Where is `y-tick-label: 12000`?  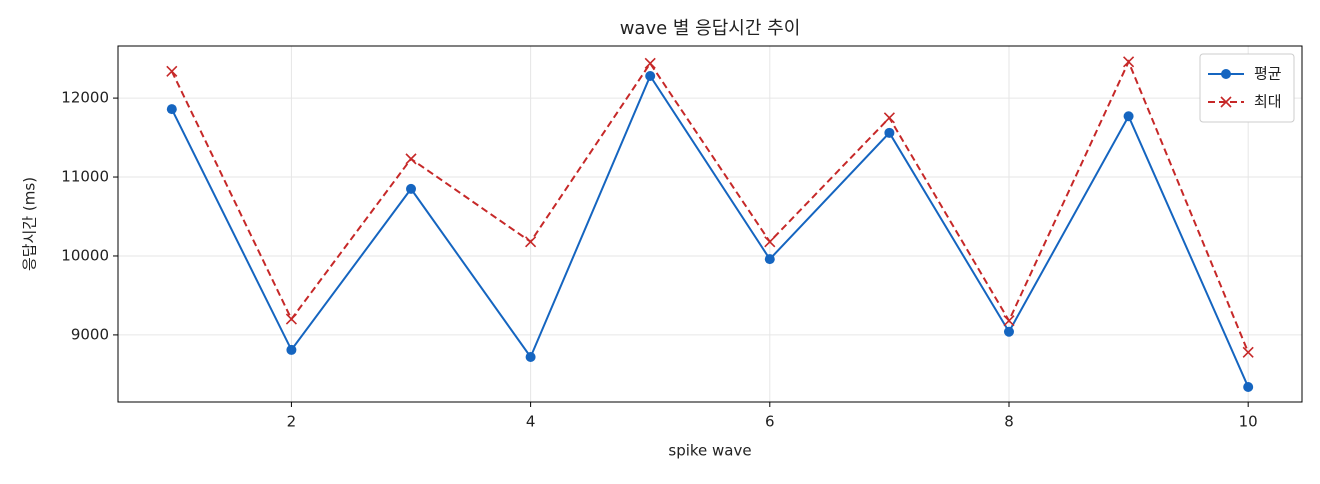
y-tick-label: 12000 is located at coordinates (85, 98).